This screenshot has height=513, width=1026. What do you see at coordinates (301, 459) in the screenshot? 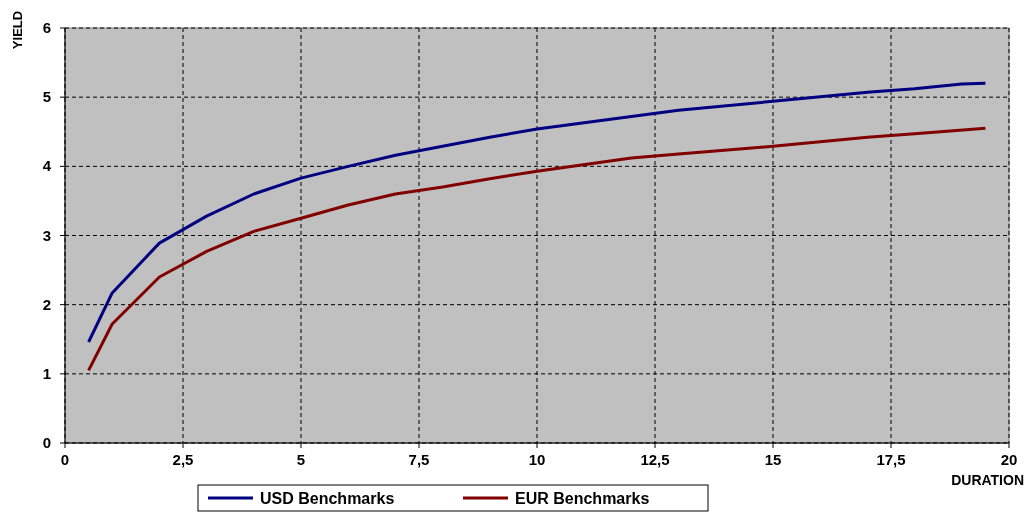
I see `x-tick-label: 5` at bounding box center [301, 459].